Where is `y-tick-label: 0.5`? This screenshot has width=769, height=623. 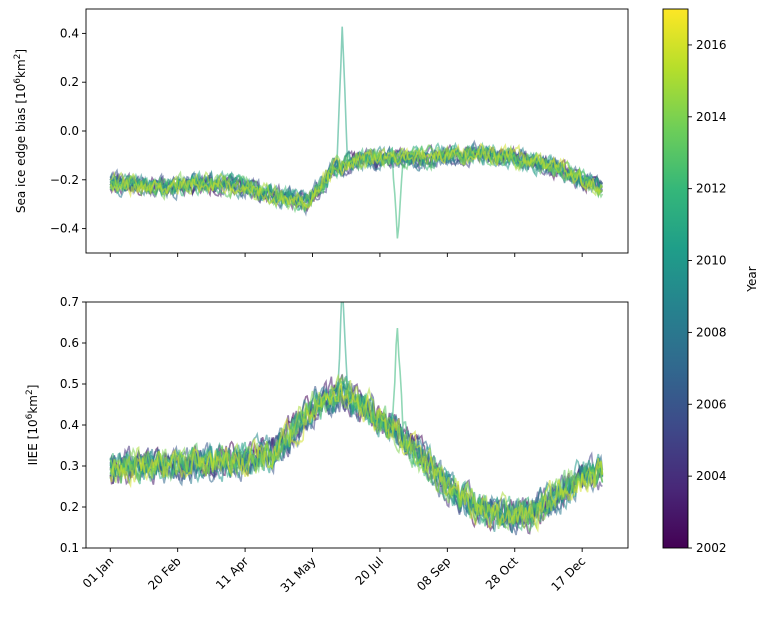
y-tick-label: 0.5 is located at coordinates (69, 384).